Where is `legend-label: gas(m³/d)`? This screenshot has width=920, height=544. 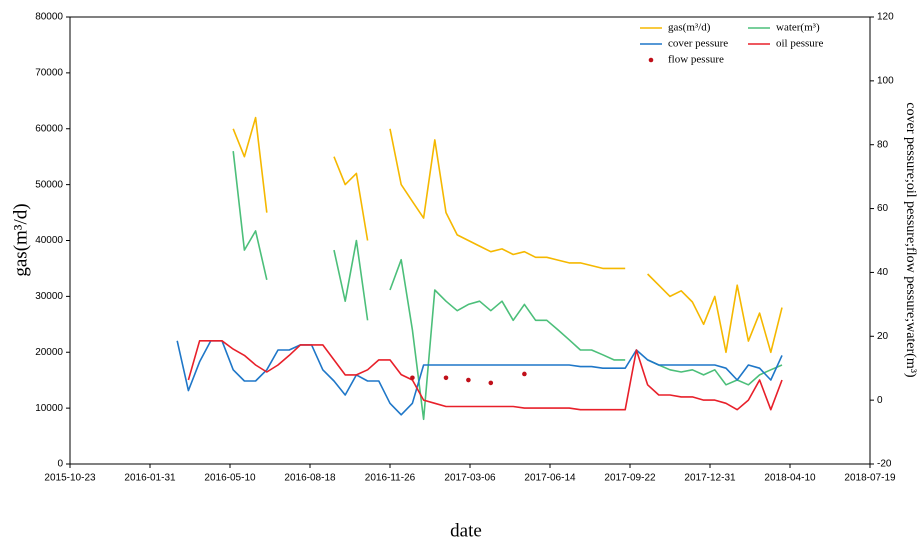 legend-label: gas(m³/d) is located at coordinates (689, 28).